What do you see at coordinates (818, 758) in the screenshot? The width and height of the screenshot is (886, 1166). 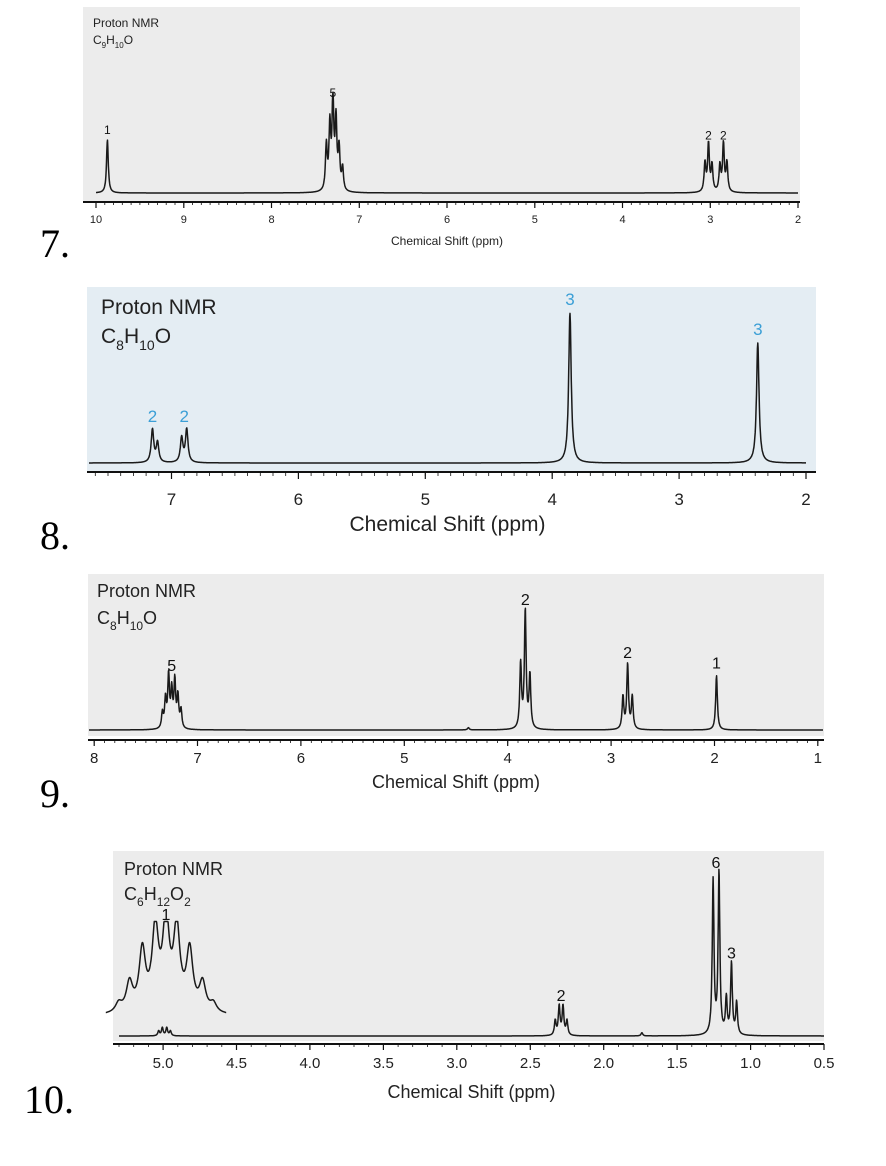 I see `x-tick-label: 1` at bounding box center [818, 758].